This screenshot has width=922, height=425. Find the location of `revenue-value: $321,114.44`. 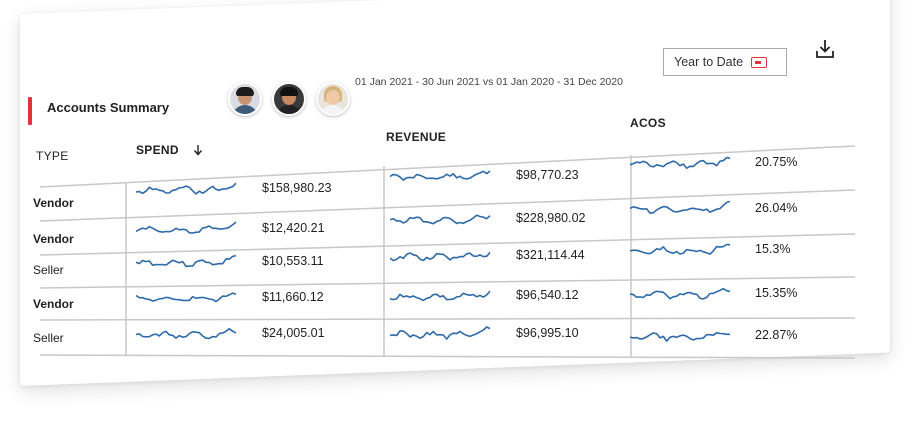

revenue-value: $321,114.44 is located at coordinates (550, 255).